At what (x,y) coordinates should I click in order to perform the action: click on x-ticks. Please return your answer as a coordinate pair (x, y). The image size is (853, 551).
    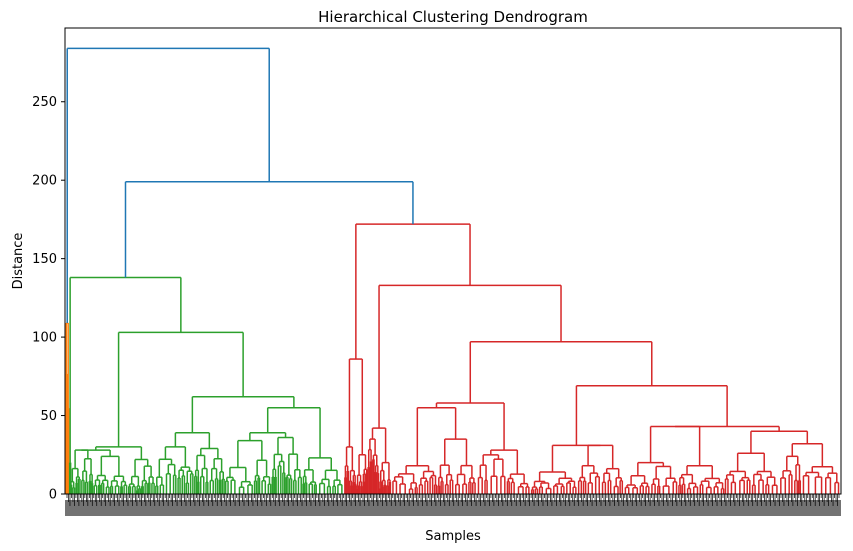
    Looking at the image, I should click on (453, 505).